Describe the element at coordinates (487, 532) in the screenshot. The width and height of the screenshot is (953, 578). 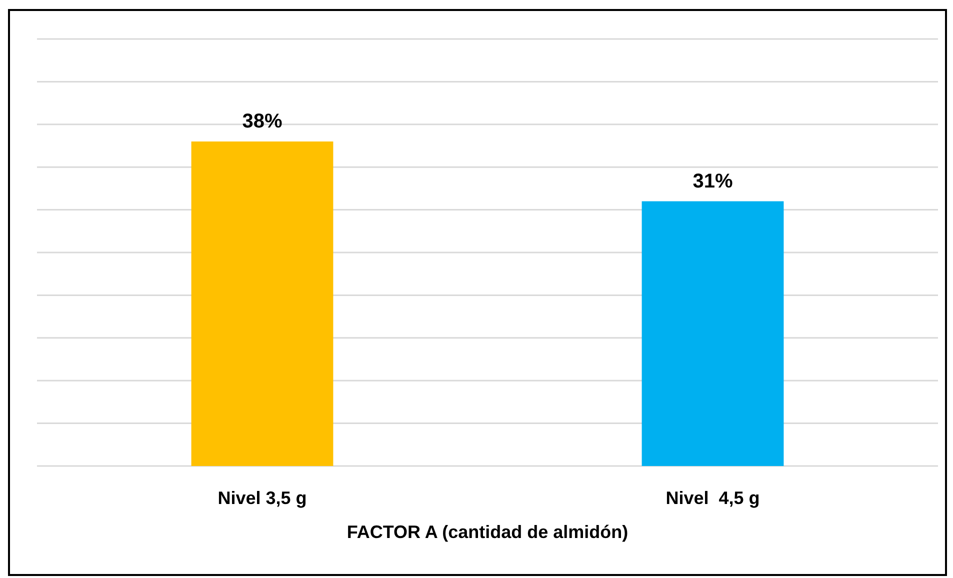
I see `x-axis-title: FACTOR A (cantidad de almidón)` at that location.